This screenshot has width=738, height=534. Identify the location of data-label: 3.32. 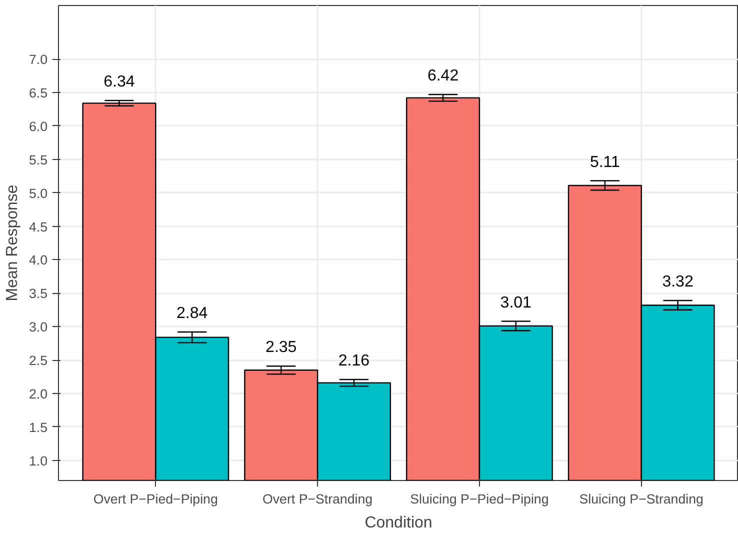
(678, 282).